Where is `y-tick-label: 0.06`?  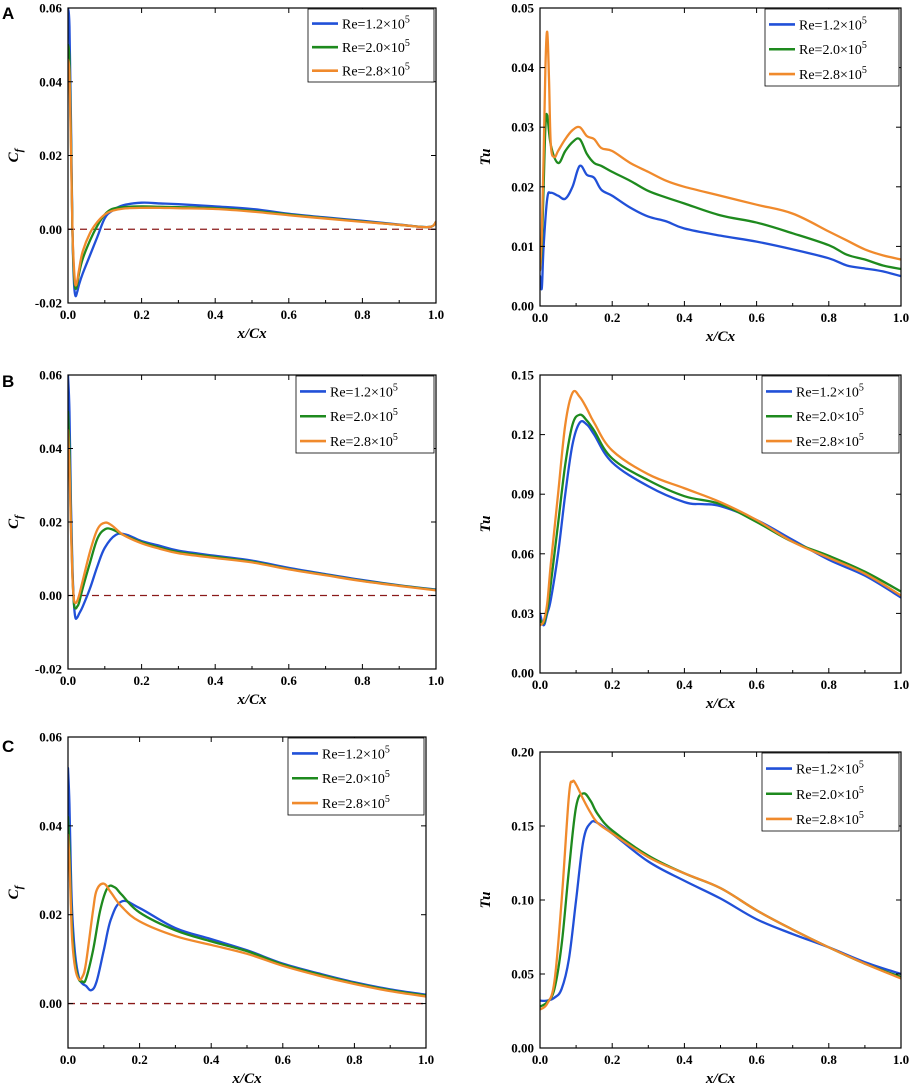 y-tick-label: 0.06 is located at coordinates (50, 375).